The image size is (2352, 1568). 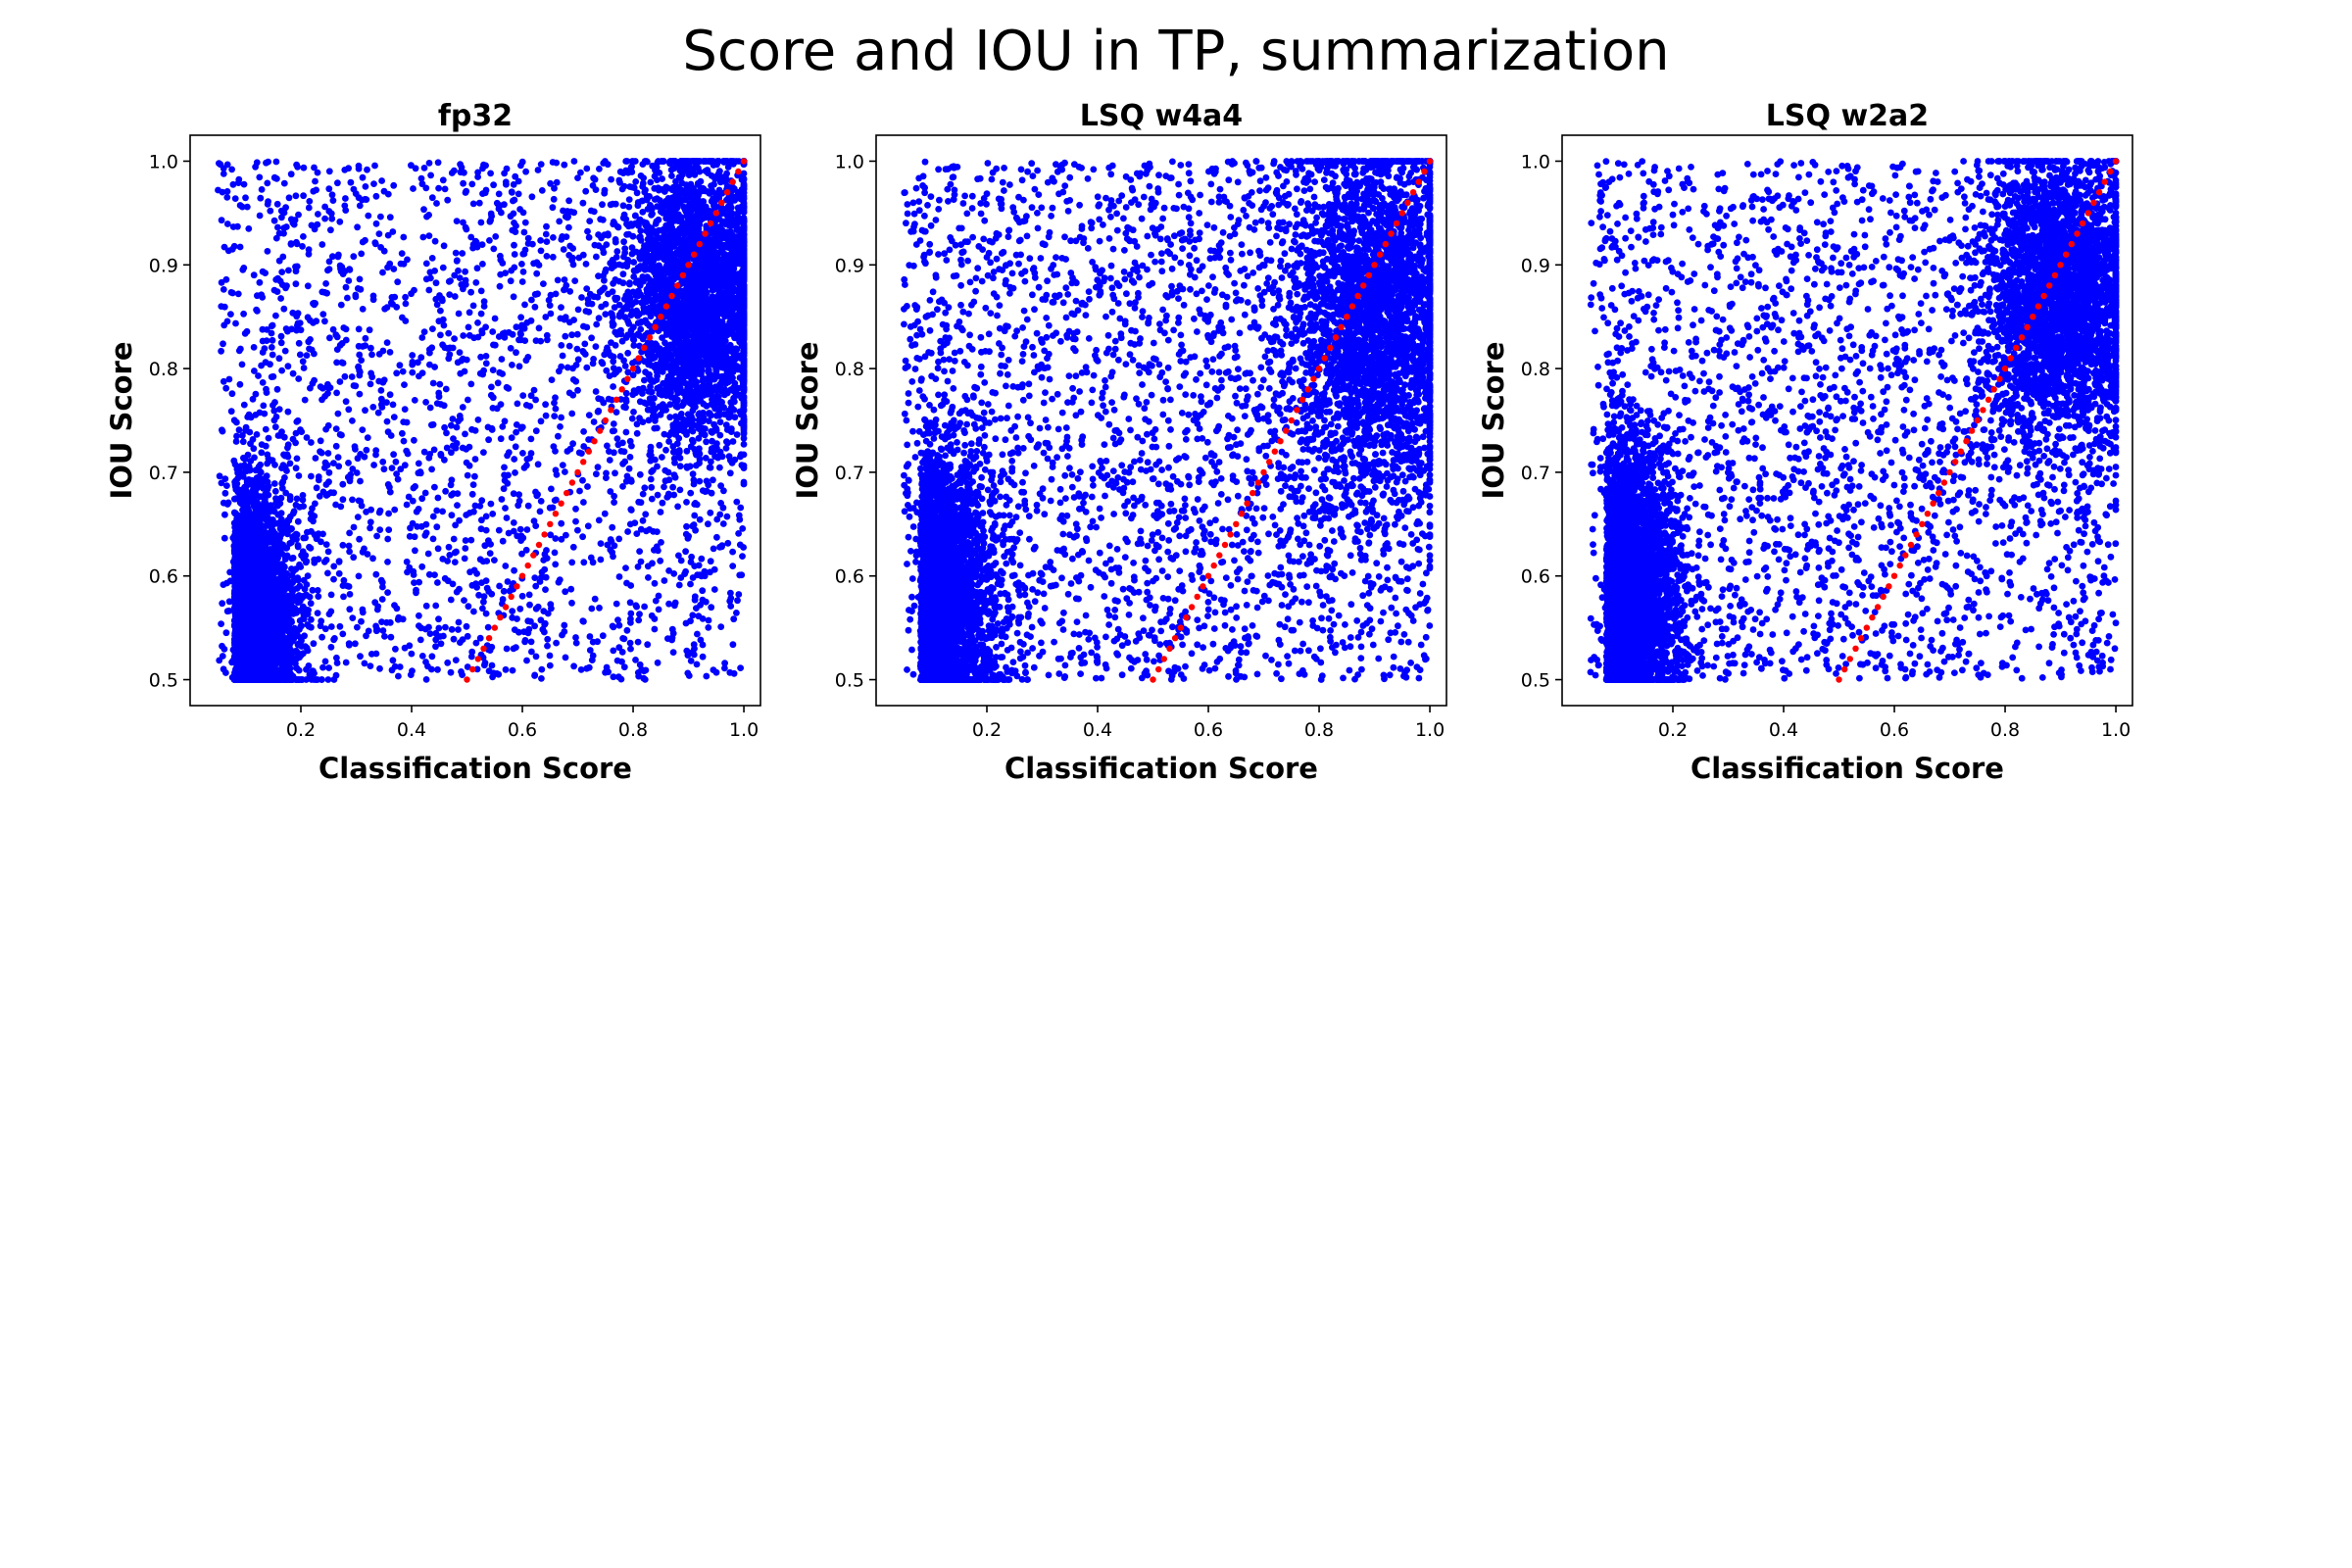 I want to click on scatter-points, so click(x=481, y=420).